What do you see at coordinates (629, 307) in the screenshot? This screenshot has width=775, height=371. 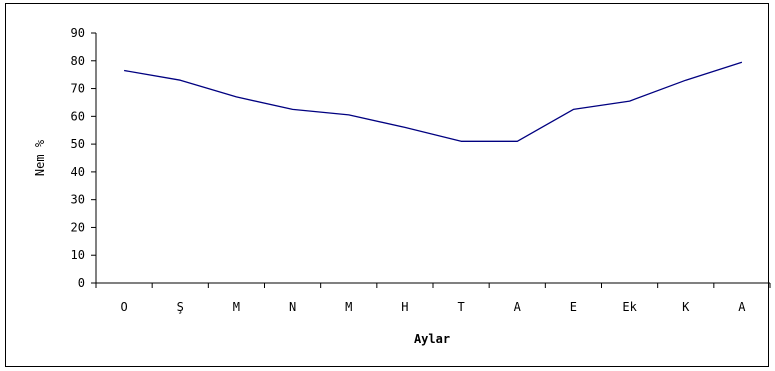 I see `x-tick-label: Ek` at bounding box center [629, 307].